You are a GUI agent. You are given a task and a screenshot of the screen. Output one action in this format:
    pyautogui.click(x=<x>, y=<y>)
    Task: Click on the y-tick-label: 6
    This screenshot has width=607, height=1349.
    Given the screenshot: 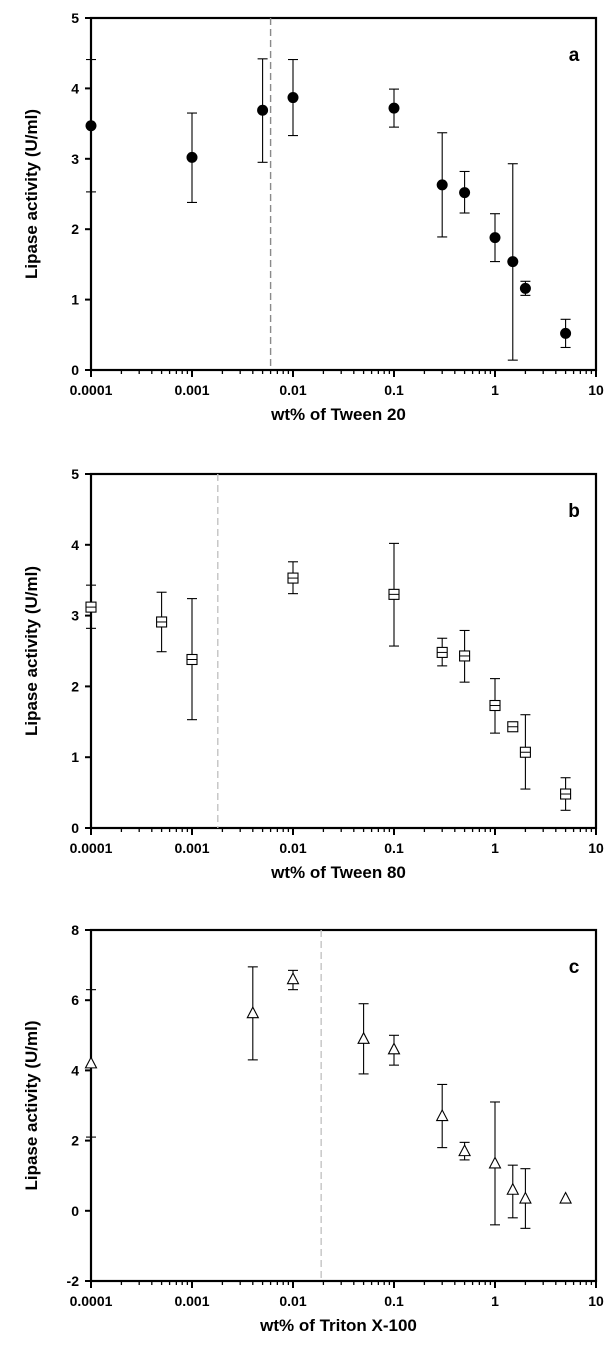 What is the action you would take?
    pyautogui.click(x=75, y=1000)
    